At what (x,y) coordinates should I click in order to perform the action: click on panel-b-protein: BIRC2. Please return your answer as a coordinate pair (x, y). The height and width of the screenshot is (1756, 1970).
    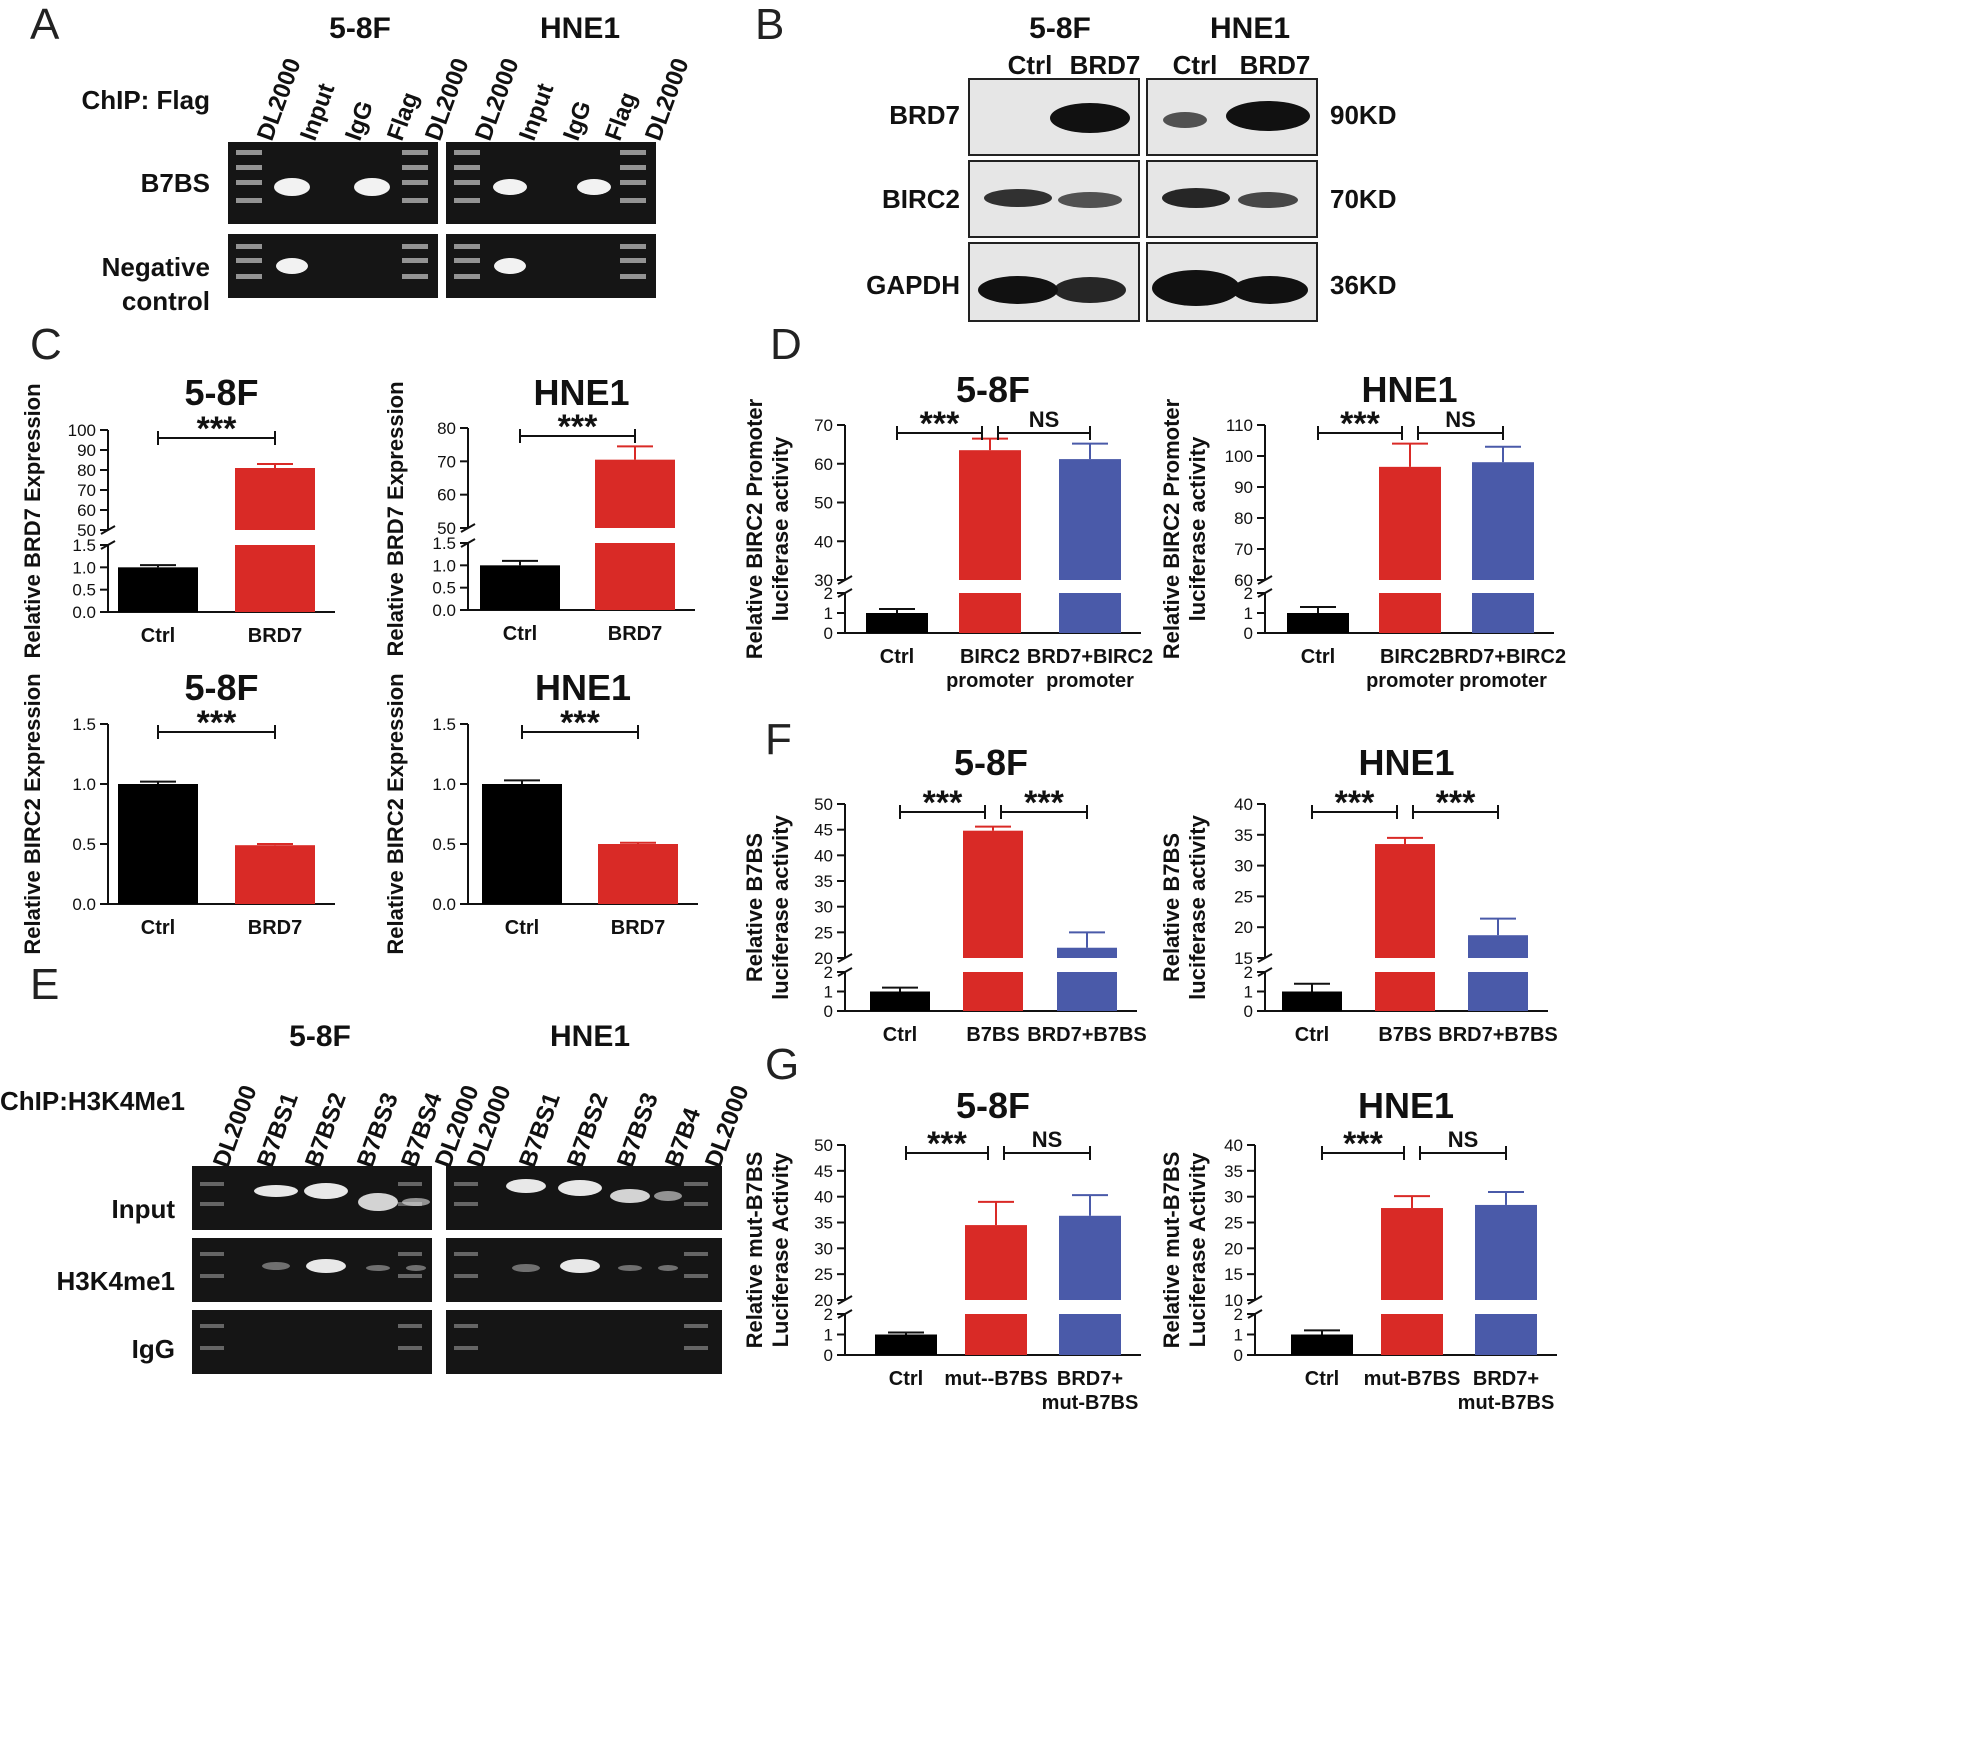
    Looking at the image, I should click on (920, 199).